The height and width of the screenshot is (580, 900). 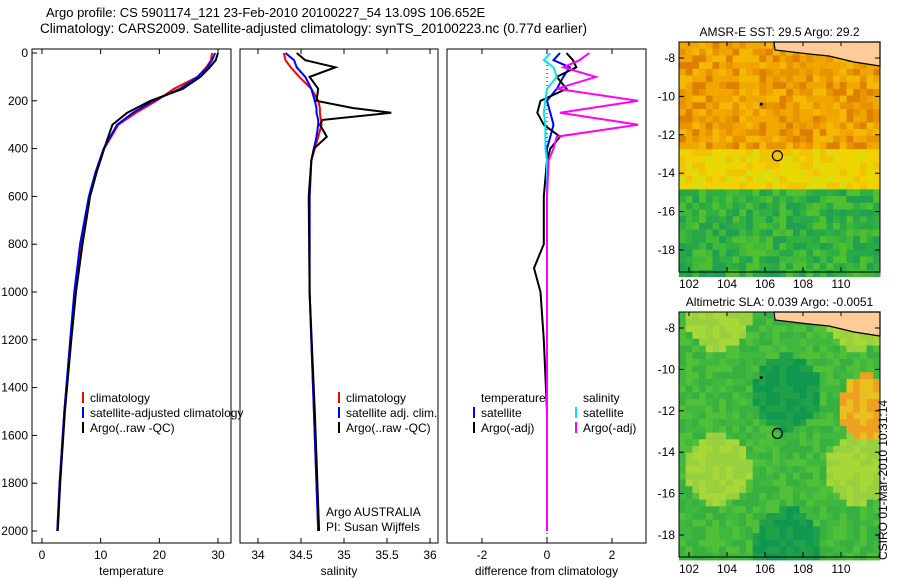 I want to click on x-axis-label: salinity, so click(x=339, y=571).